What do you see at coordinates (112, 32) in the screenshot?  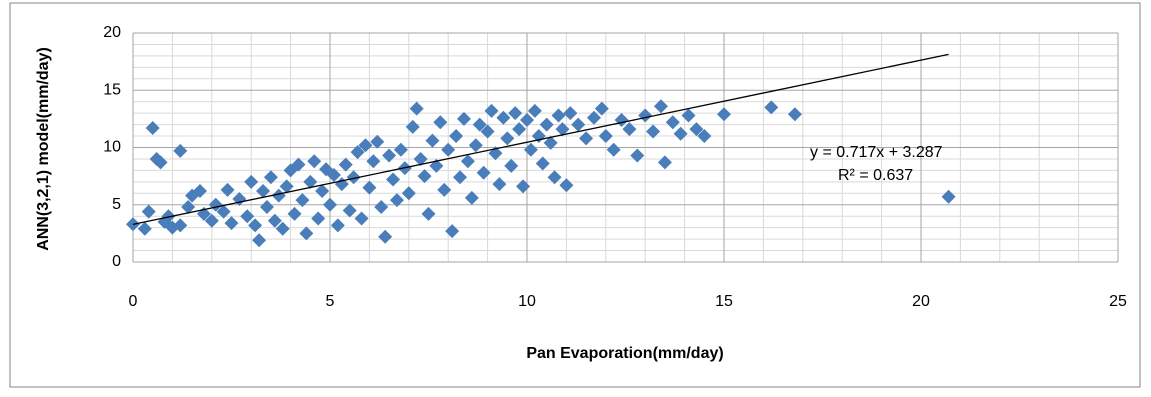 I see `y-tick-label: 20` at bounding box center [112, 32].